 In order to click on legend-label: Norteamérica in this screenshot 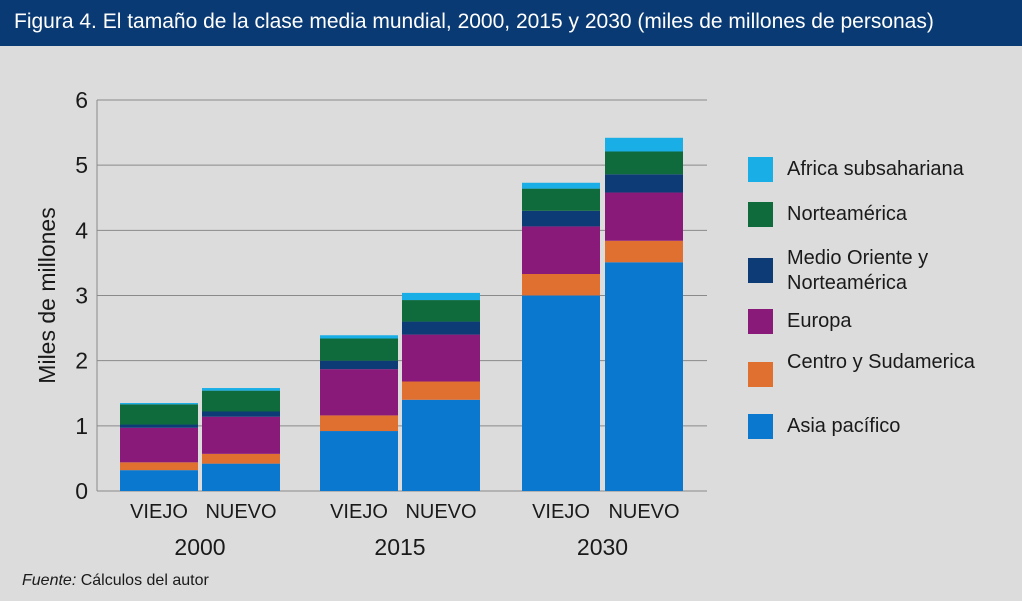, I will do `click(847, 214)`.